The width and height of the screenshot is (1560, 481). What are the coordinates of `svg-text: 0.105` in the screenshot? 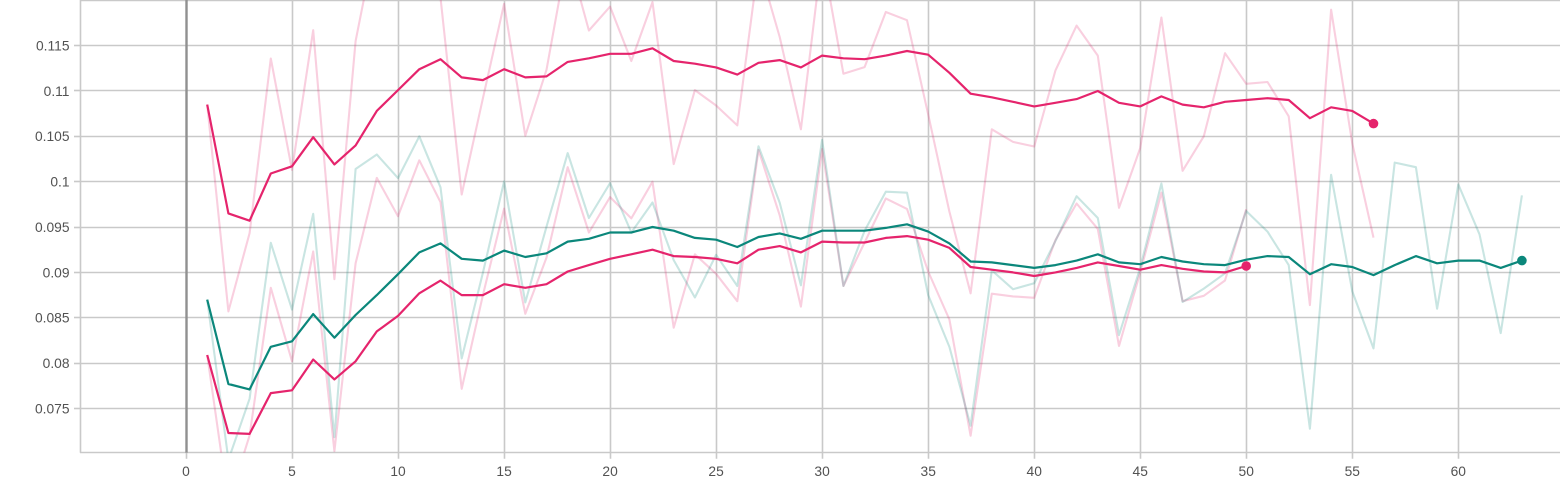 It's located at (52, 136).